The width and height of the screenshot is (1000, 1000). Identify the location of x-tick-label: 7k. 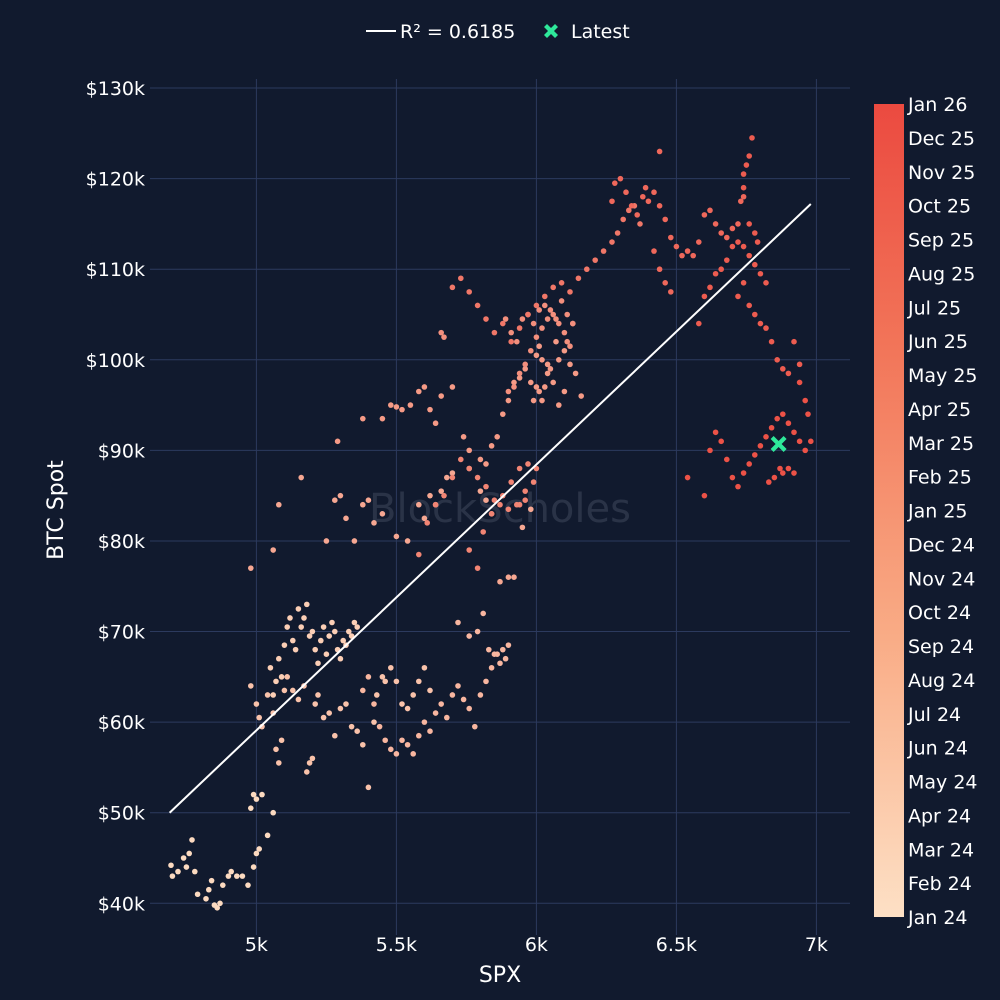
(816, 945).